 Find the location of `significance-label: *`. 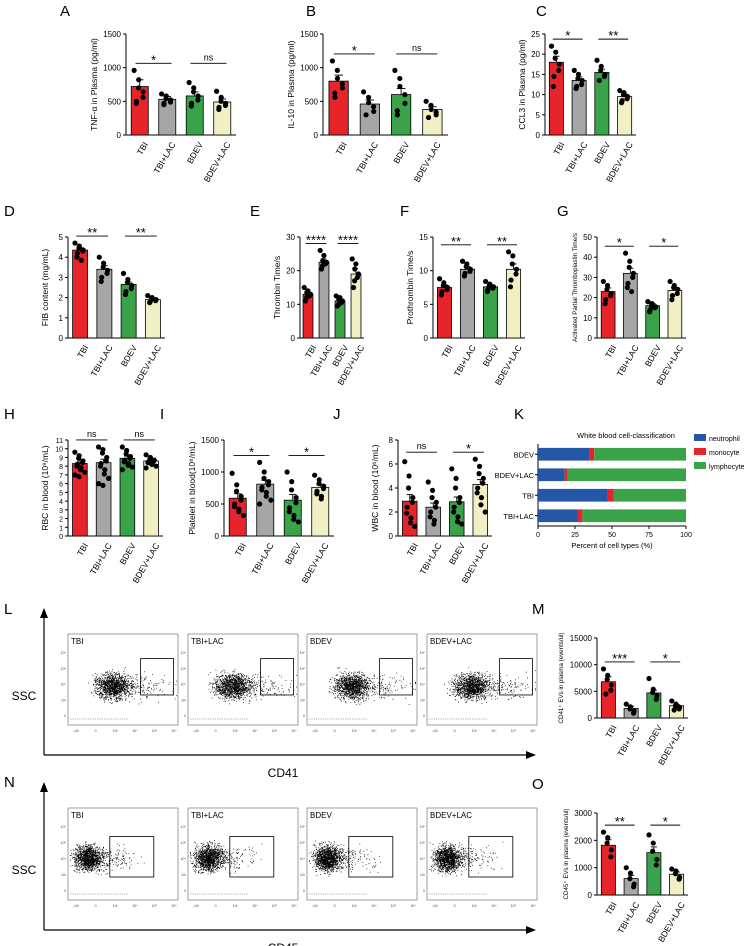

significance-label: * is located at coordinates (567, 35).